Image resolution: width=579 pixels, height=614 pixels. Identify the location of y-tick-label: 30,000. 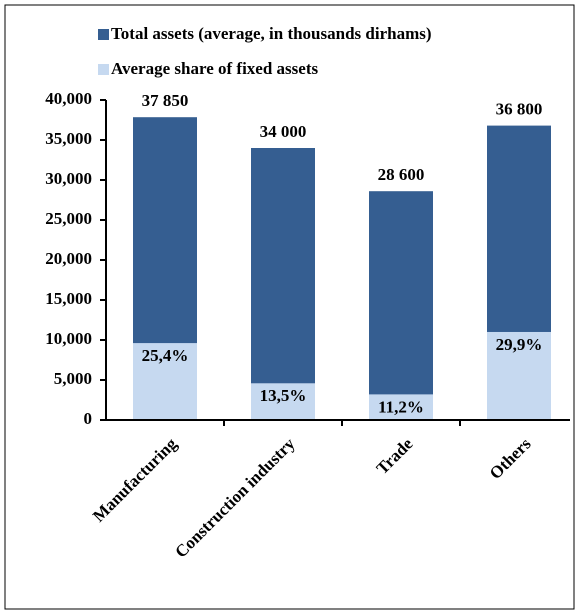
(68, 178).